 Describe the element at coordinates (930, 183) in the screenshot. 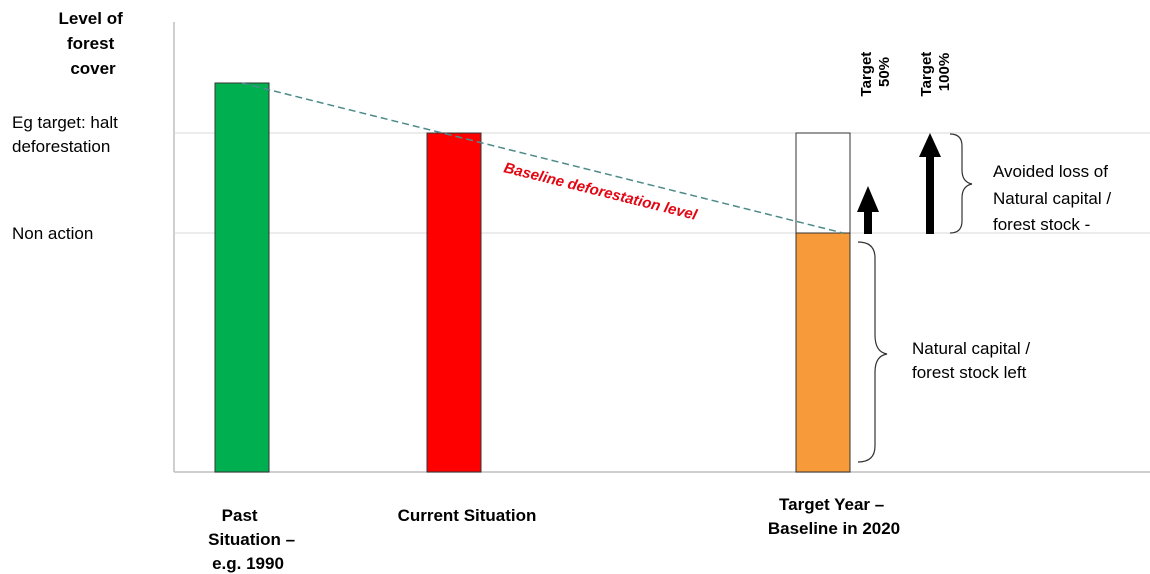

I see `target-100-arrow` at that location.